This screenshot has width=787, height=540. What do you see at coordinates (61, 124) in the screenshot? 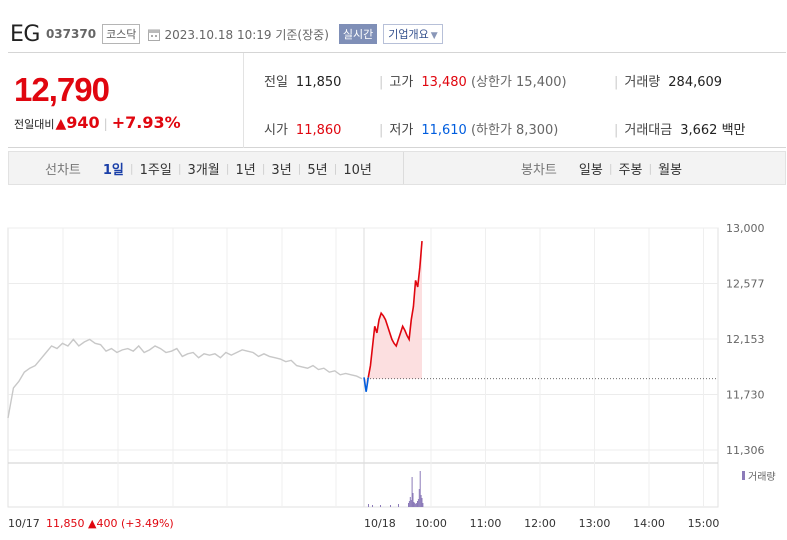
I see `up-triangle-icon: ▲` at bounding box center [61, 124].